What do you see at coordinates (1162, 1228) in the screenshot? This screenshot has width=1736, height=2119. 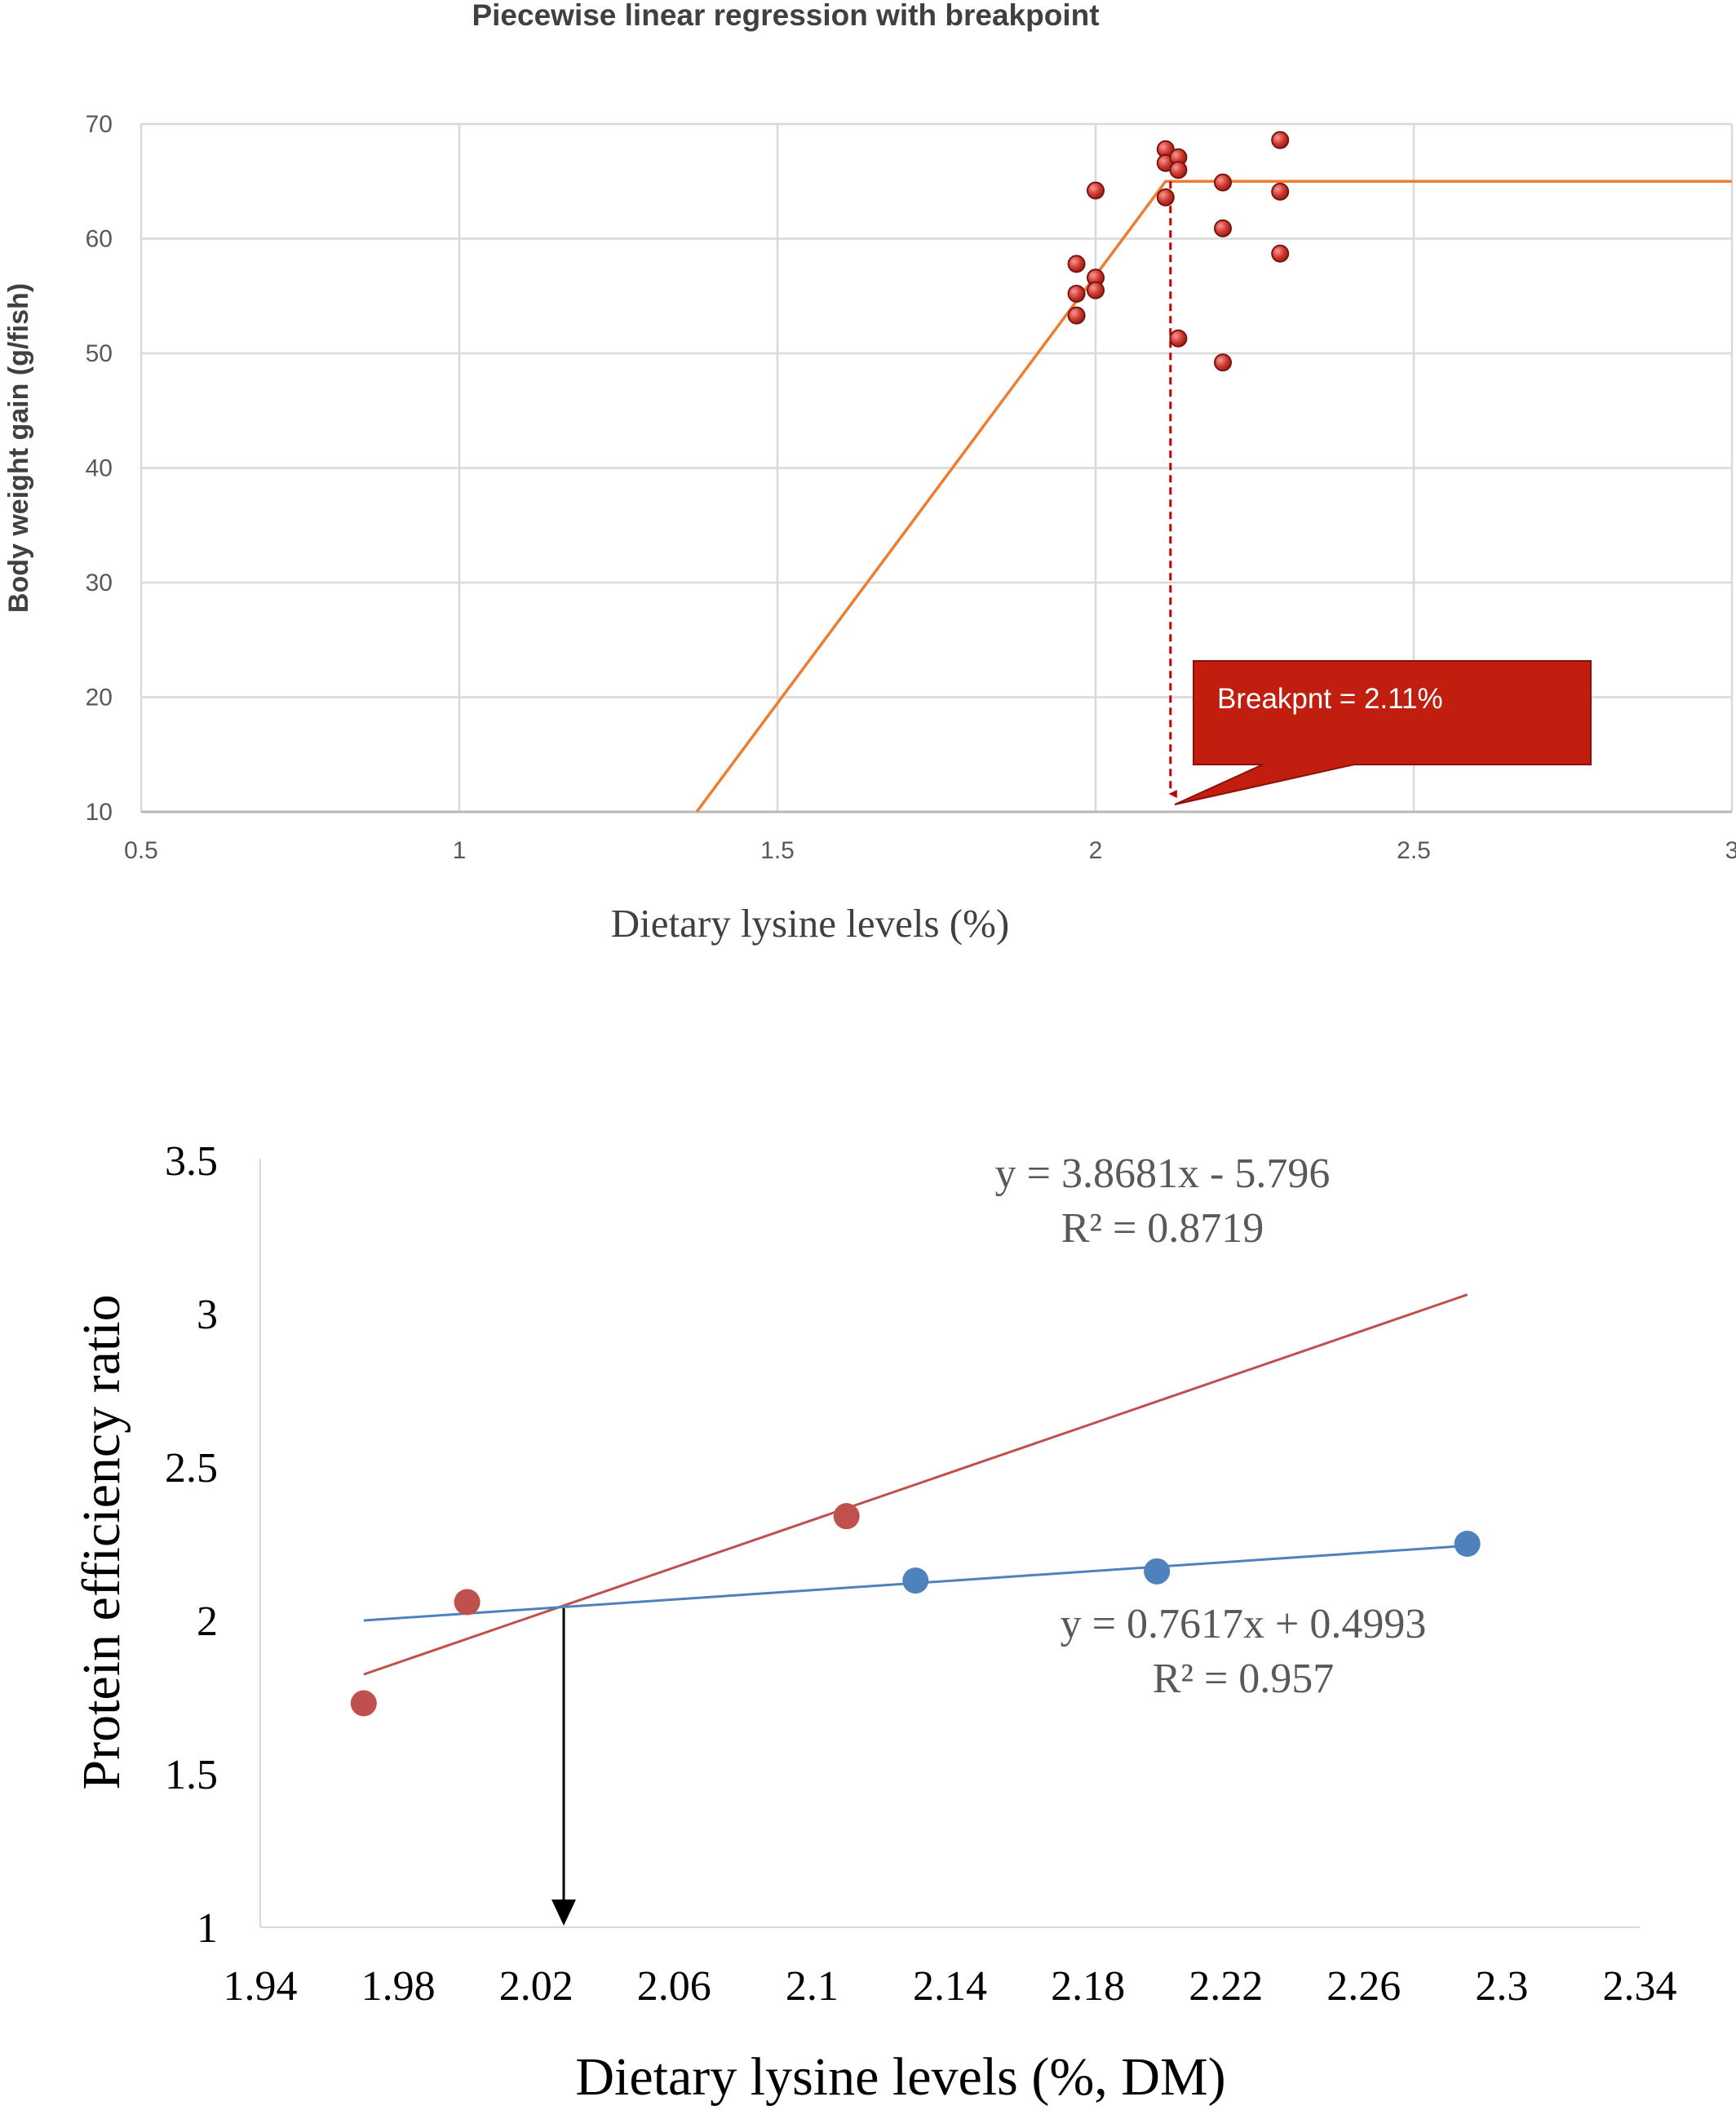 I see `red-r2: R² = 0.8719` at bounding box center [1162, 1228].